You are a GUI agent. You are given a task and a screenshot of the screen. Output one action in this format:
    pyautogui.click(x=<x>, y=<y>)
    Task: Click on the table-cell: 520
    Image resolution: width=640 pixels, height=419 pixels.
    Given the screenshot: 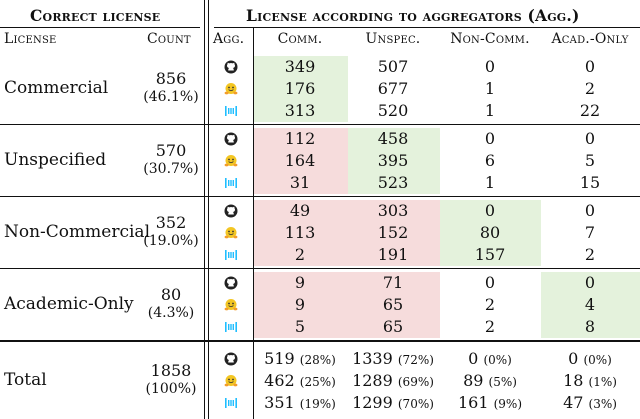 What is the action you would take?
    pyautogui.click(x=393, y=110)
    